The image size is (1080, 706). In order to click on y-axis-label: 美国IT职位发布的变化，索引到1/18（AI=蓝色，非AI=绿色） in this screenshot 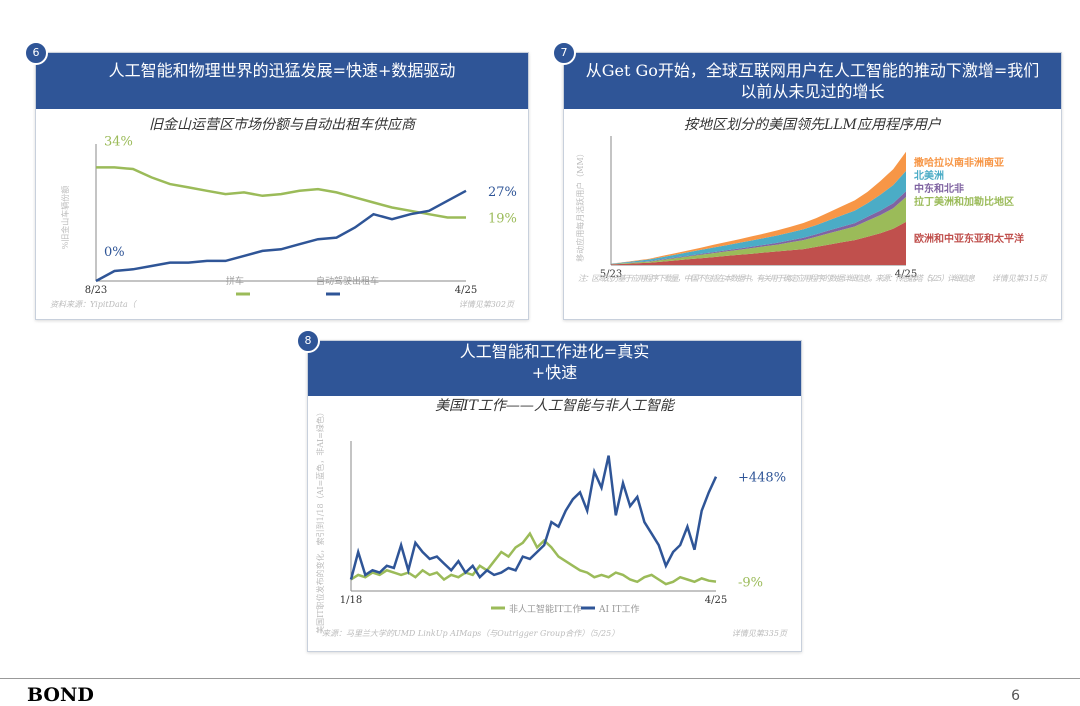, I will do `click(320, 521)`.